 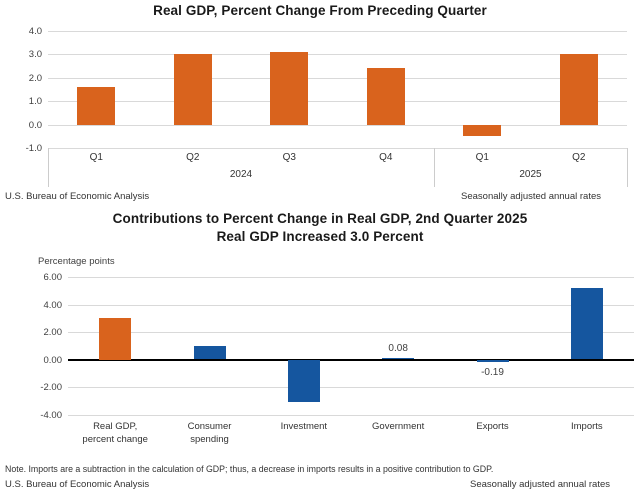 What do you see at coordinates (241, 174) in the screenshot?
I see `x-year-label: 2024` at bounding box center [241, 174].